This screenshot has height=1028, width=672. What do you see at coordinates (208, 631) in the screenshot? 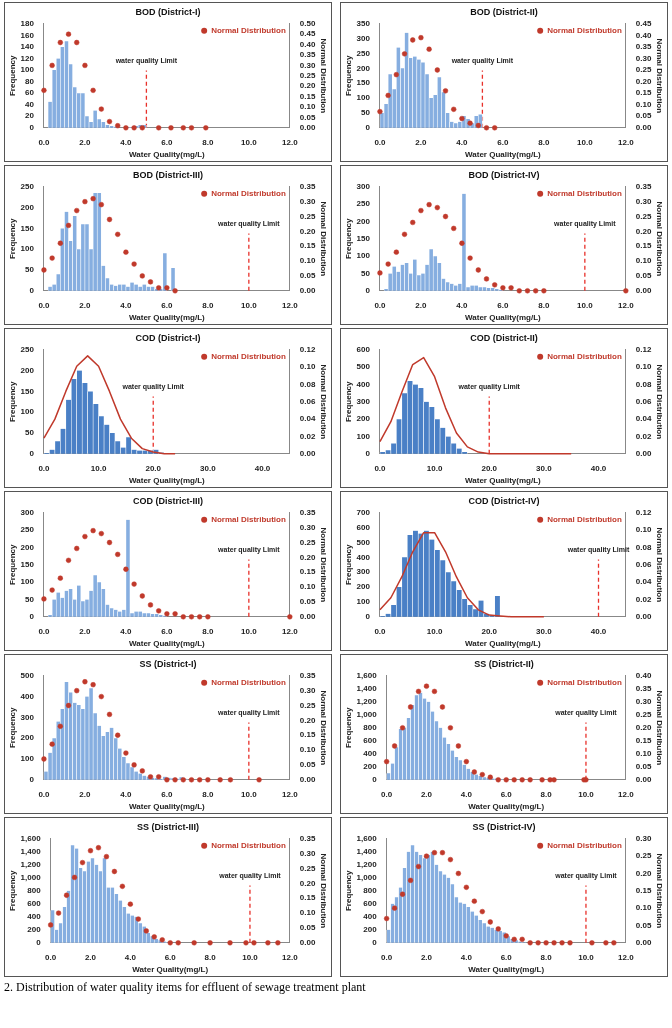
I see `x-tick-label: 8.0` at bounding box center [208, 631].